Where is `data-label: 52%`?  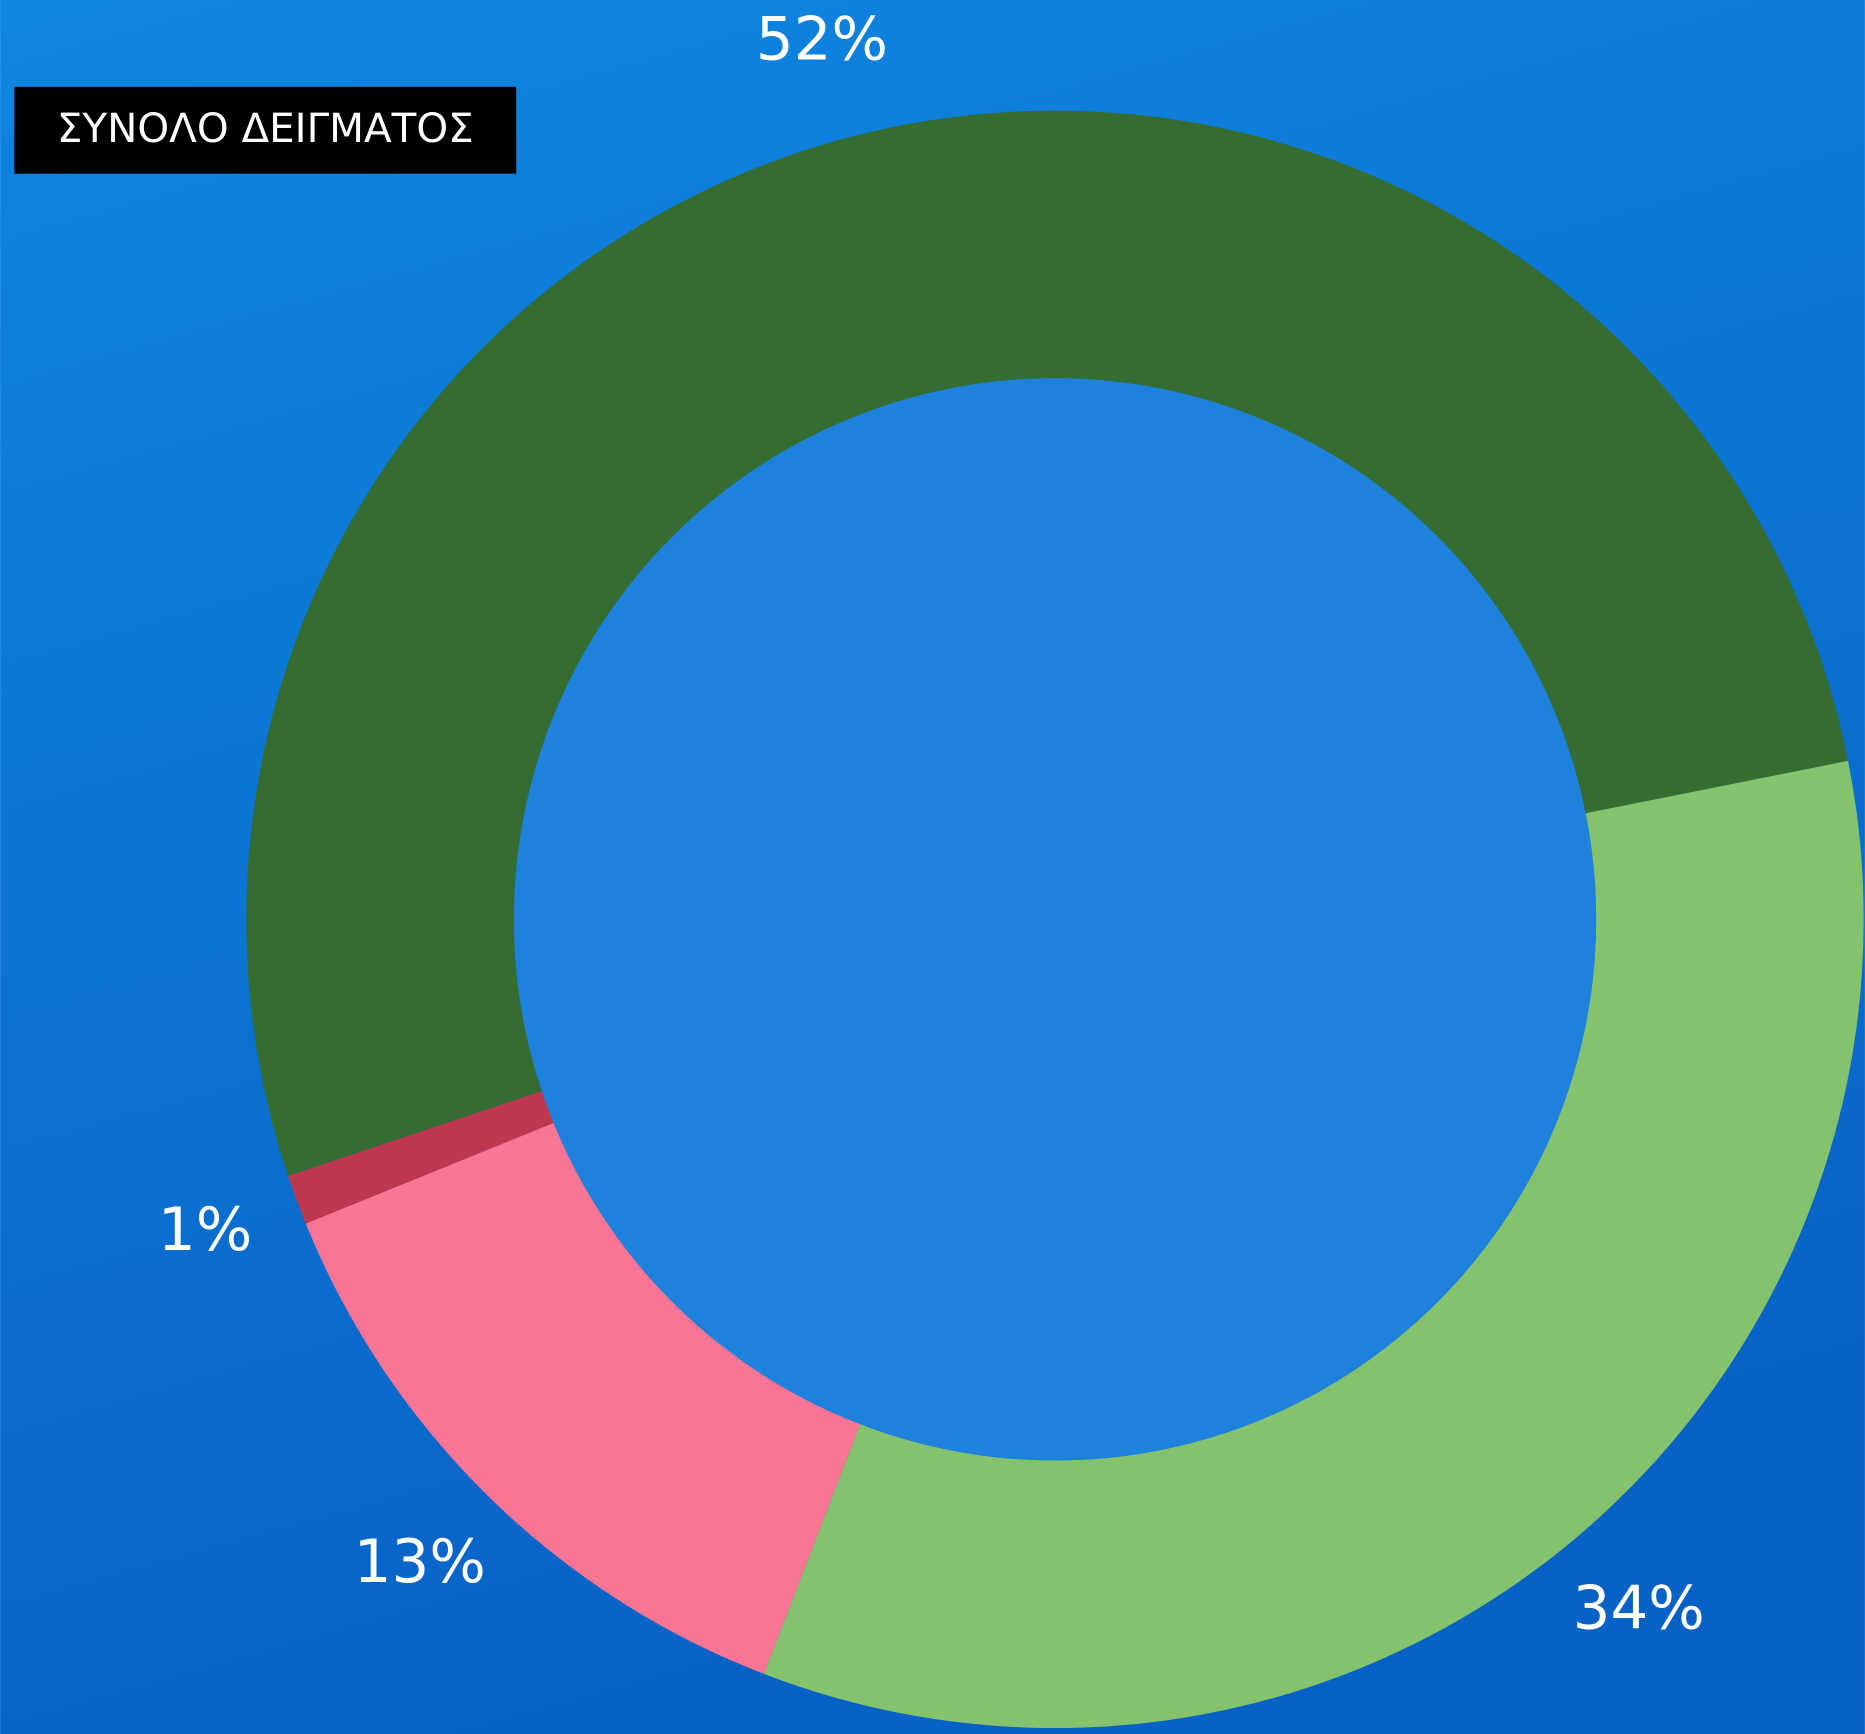 data-label: 52% is located at coordinates (822, 40).